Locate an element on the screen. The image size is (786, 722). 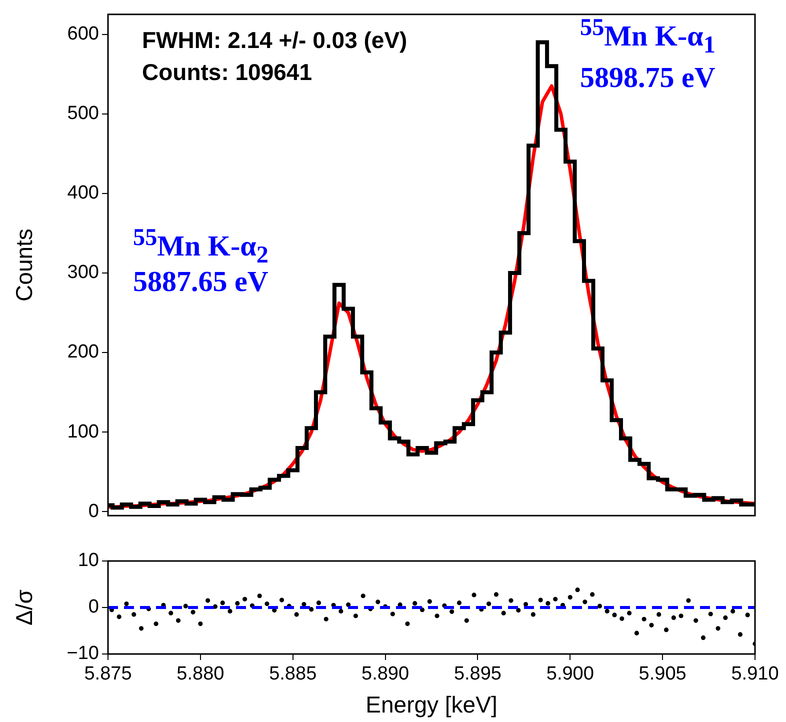
x-tick-label: 5.900 is located at coordinates (570, 674).